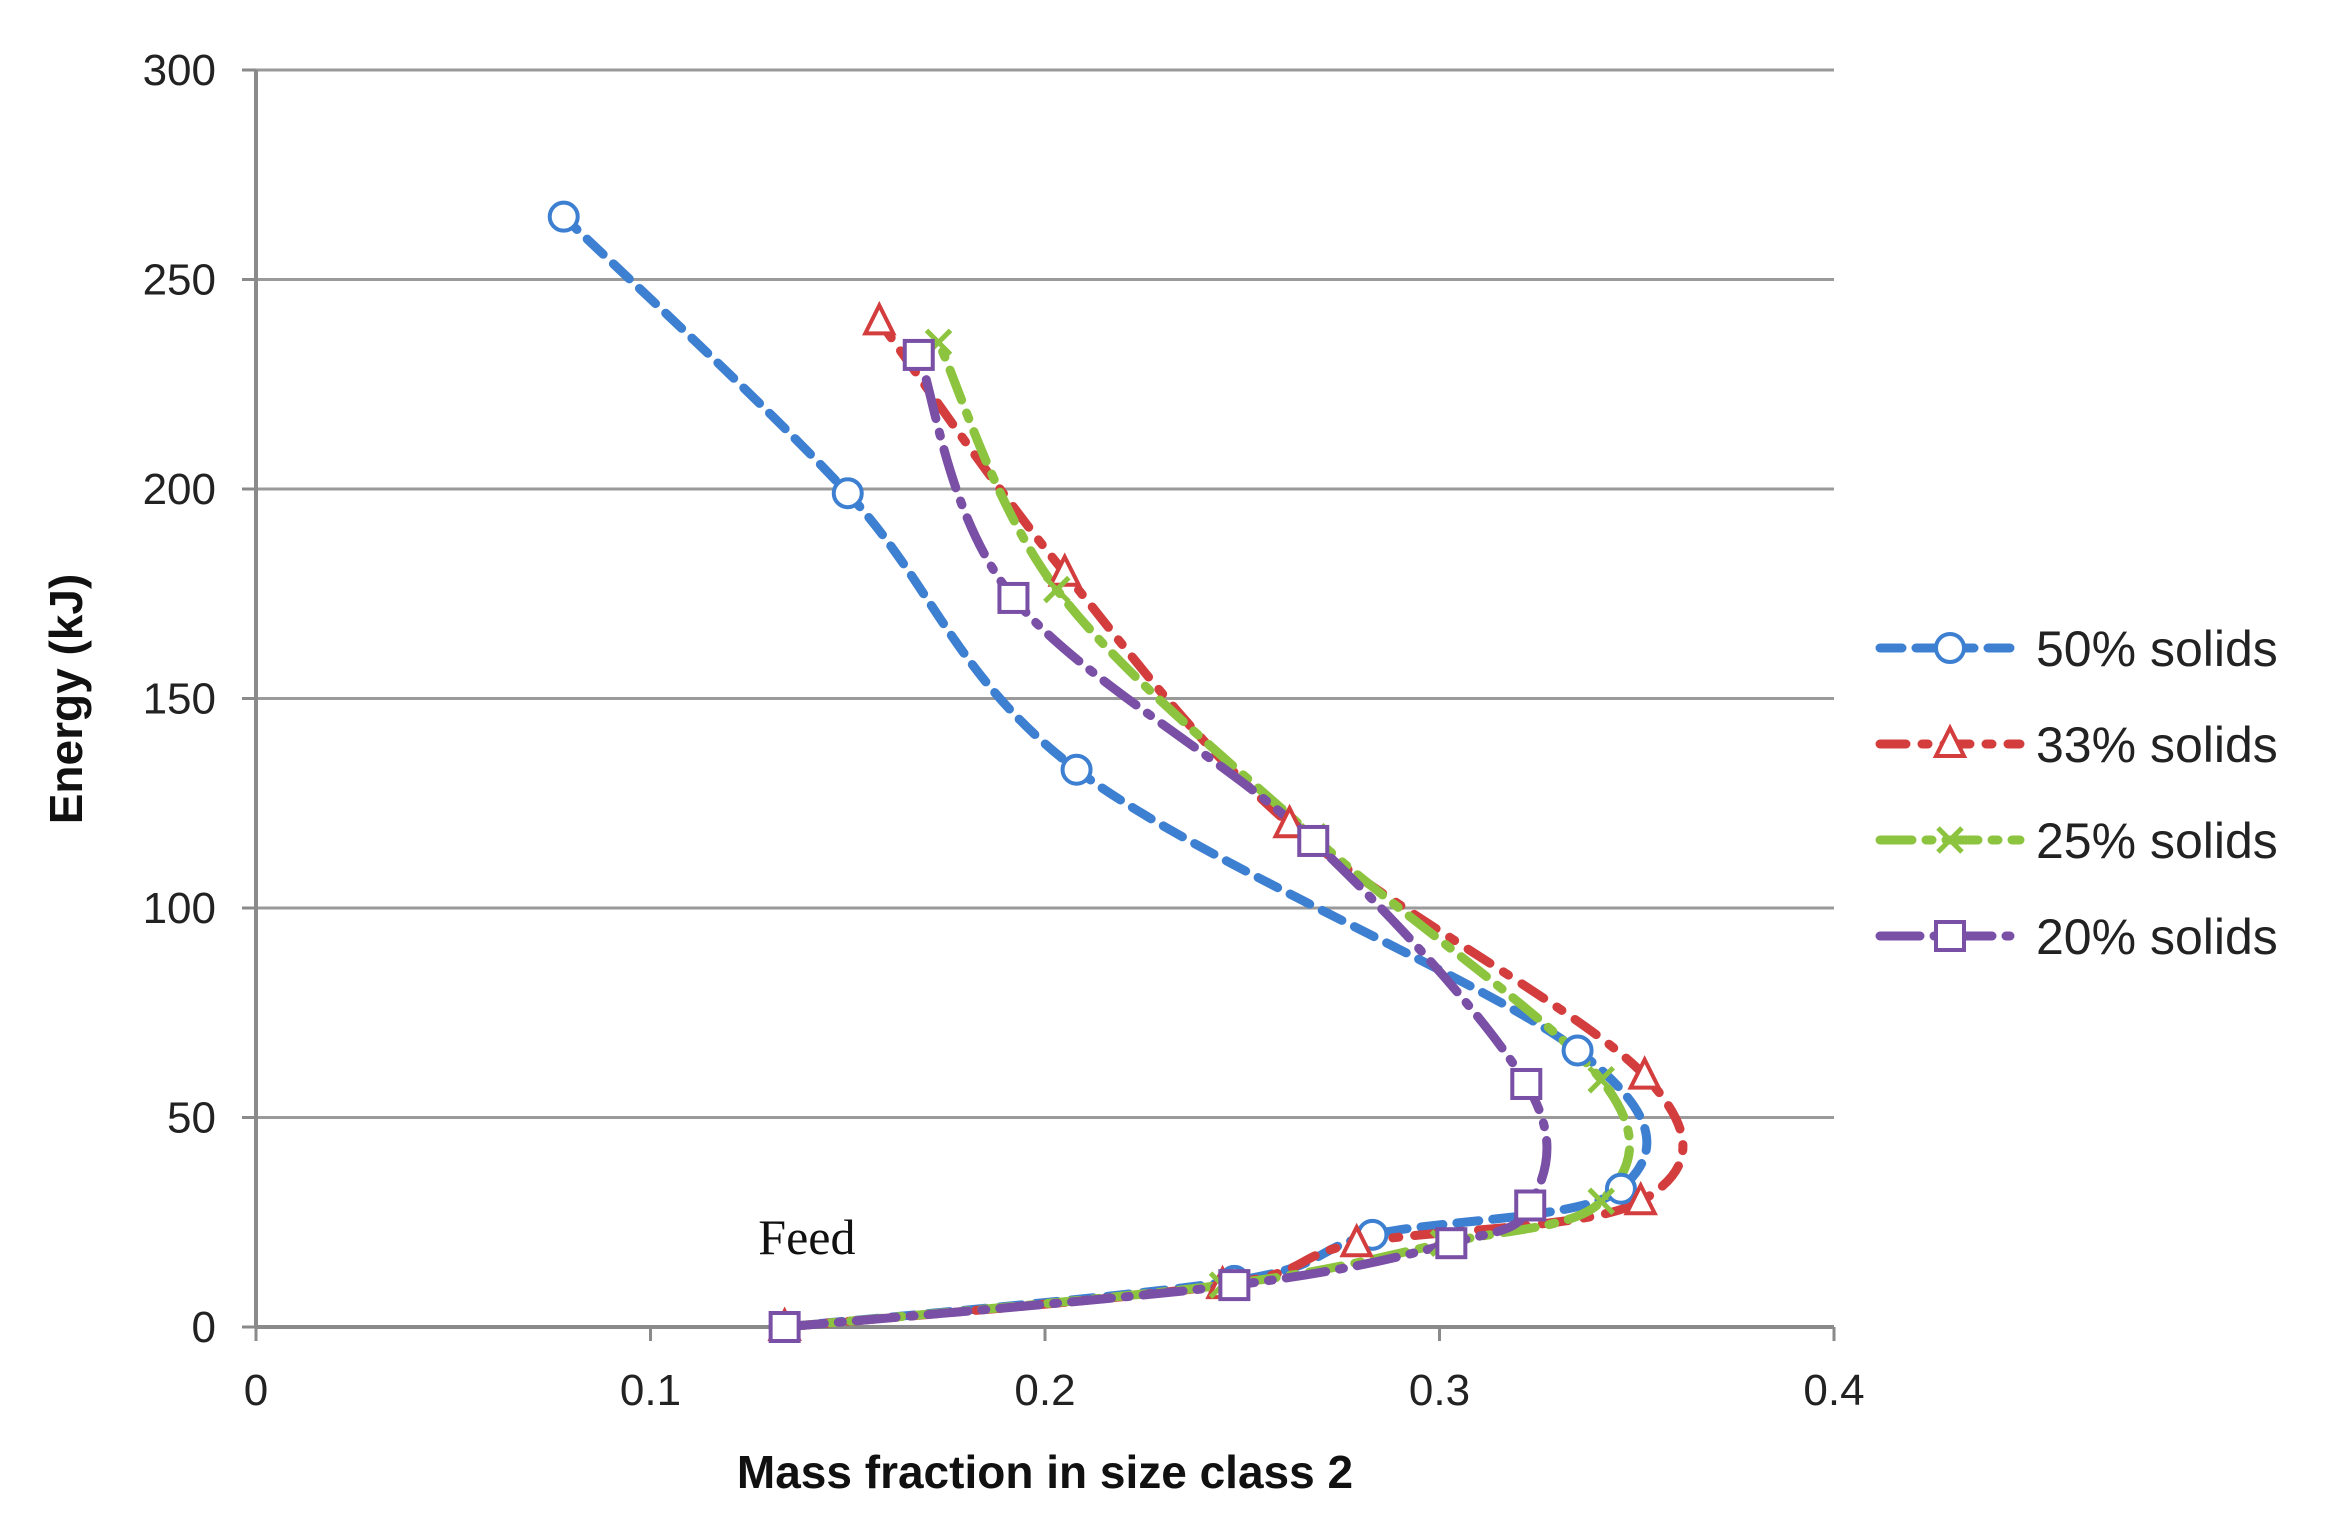 This screenshot has width=2332, height=1524. I want to click on annotation-feed: Feed, so click(806, 1237).